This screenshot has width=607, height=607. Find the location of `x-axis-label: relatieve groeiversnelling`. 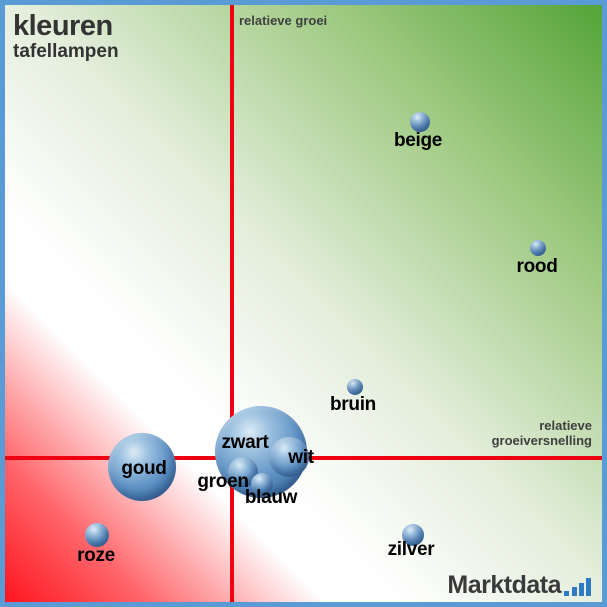

x-axis-label: relatieve groeiversnelling is located at coordinates (542, 433).